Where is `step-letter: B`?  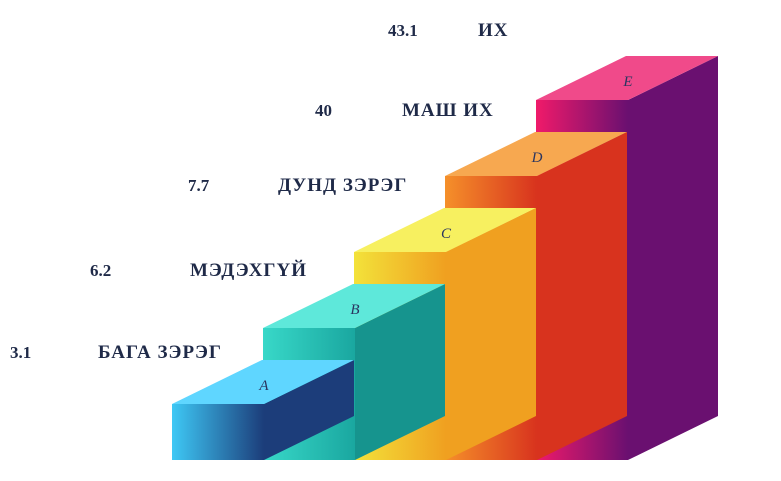 step-letter: B is located at coordinates (354, 310).